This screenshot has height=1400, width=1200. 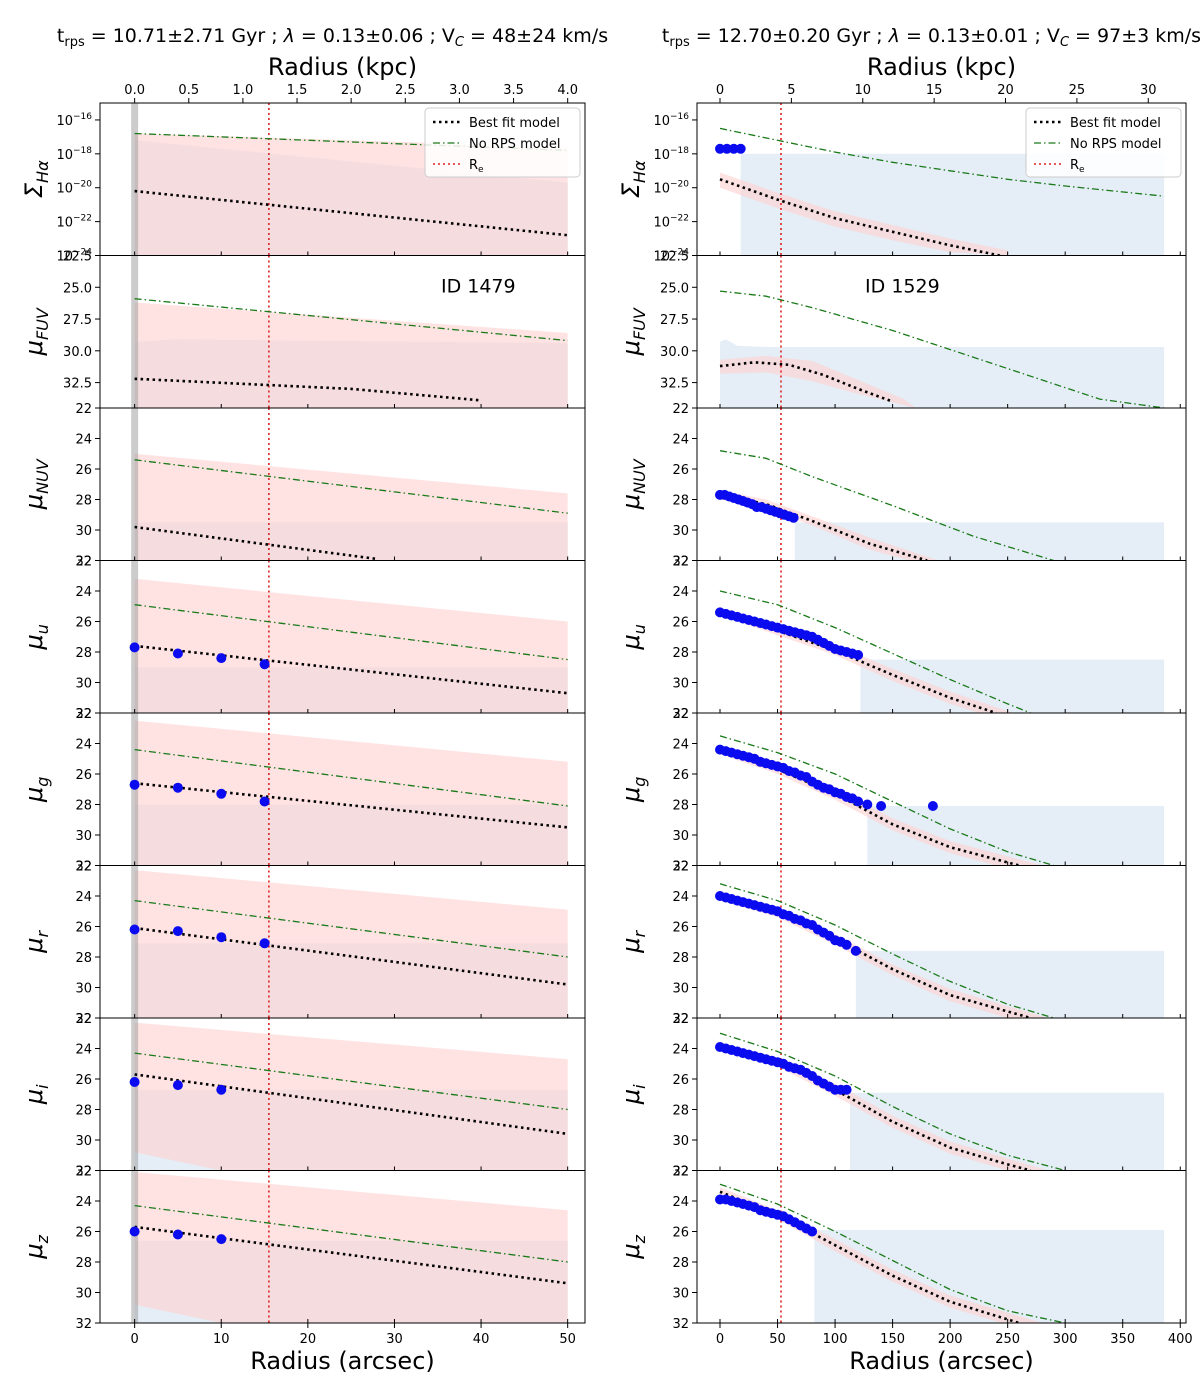 I want to click on y-axis-label: μi, so click(x=36, y=1094).